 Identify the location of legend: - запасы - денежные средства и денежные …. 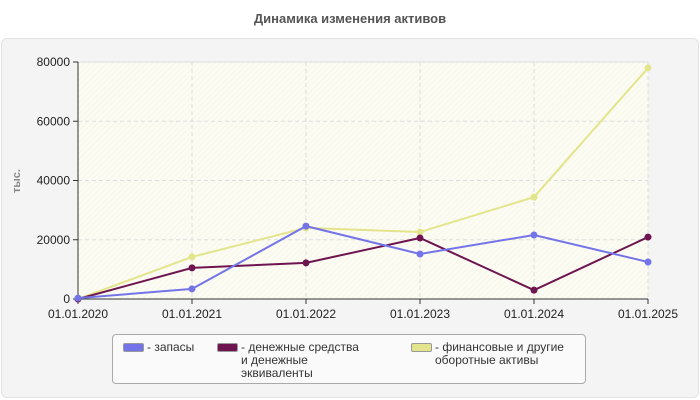
(349, 359).